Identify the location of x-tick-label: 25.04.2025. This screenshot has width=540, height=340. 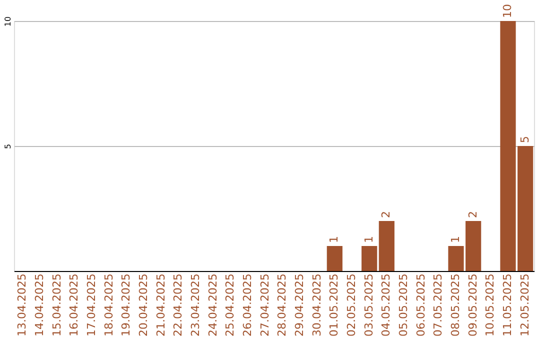
(230, 305).